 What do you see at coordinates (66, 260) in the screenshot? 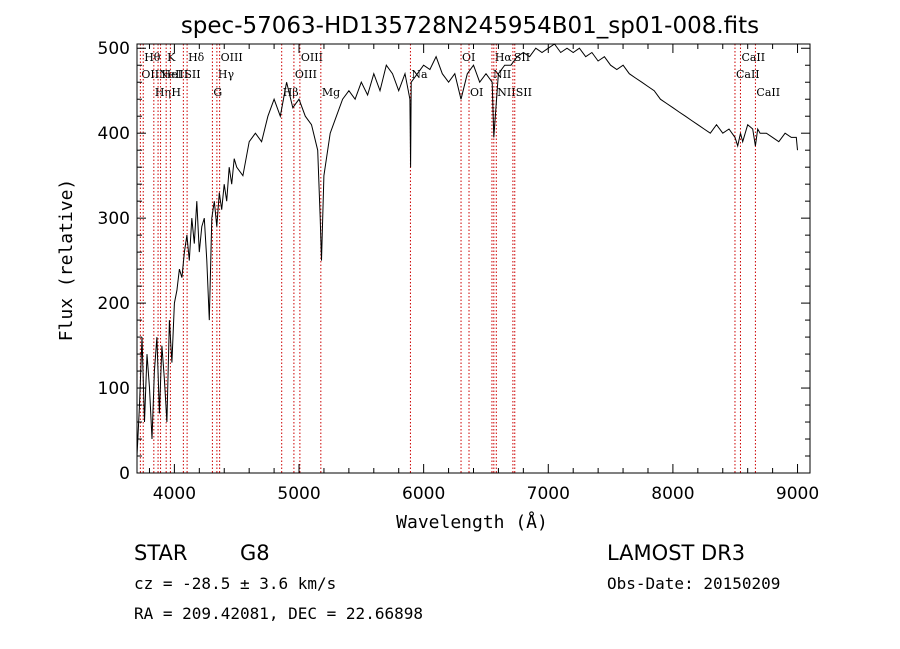
I see `y-axis-label: Flux (relative)` at bounding box center [66, 260].